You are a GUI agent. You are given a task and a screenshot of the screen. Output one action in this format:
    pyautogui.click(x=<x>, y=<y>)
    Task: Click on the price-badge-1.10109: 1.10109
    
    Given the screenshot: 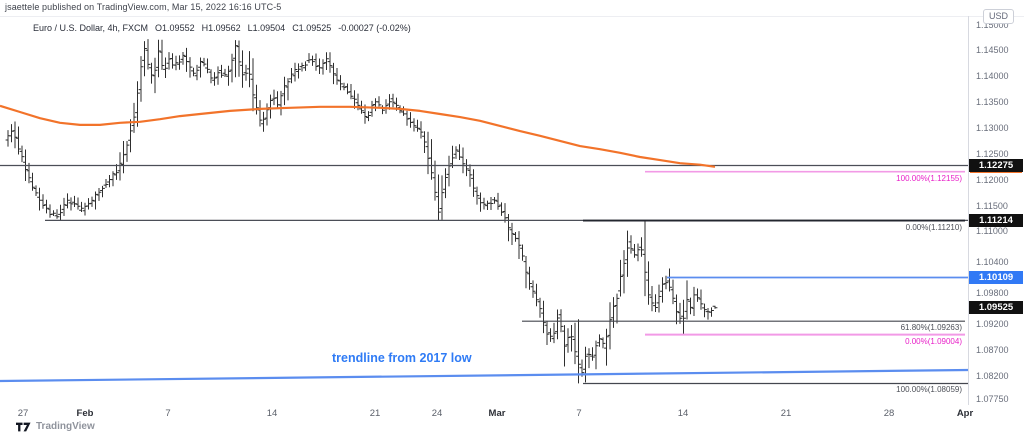 What is the action you would take?
    pyautogui.click(x=996, y=277)
    